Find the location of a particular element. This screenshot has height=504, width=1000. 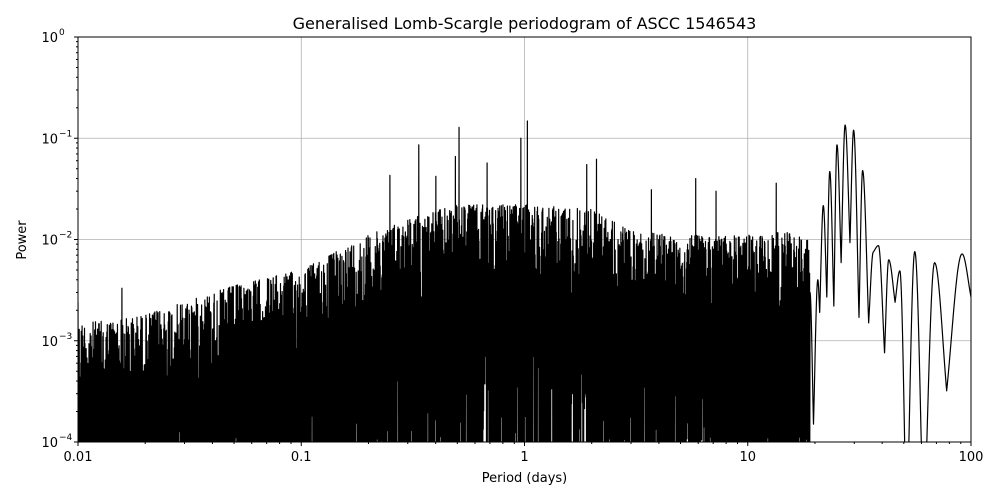

x-tick-label: 0.01 is located at coordinates (78, 457).